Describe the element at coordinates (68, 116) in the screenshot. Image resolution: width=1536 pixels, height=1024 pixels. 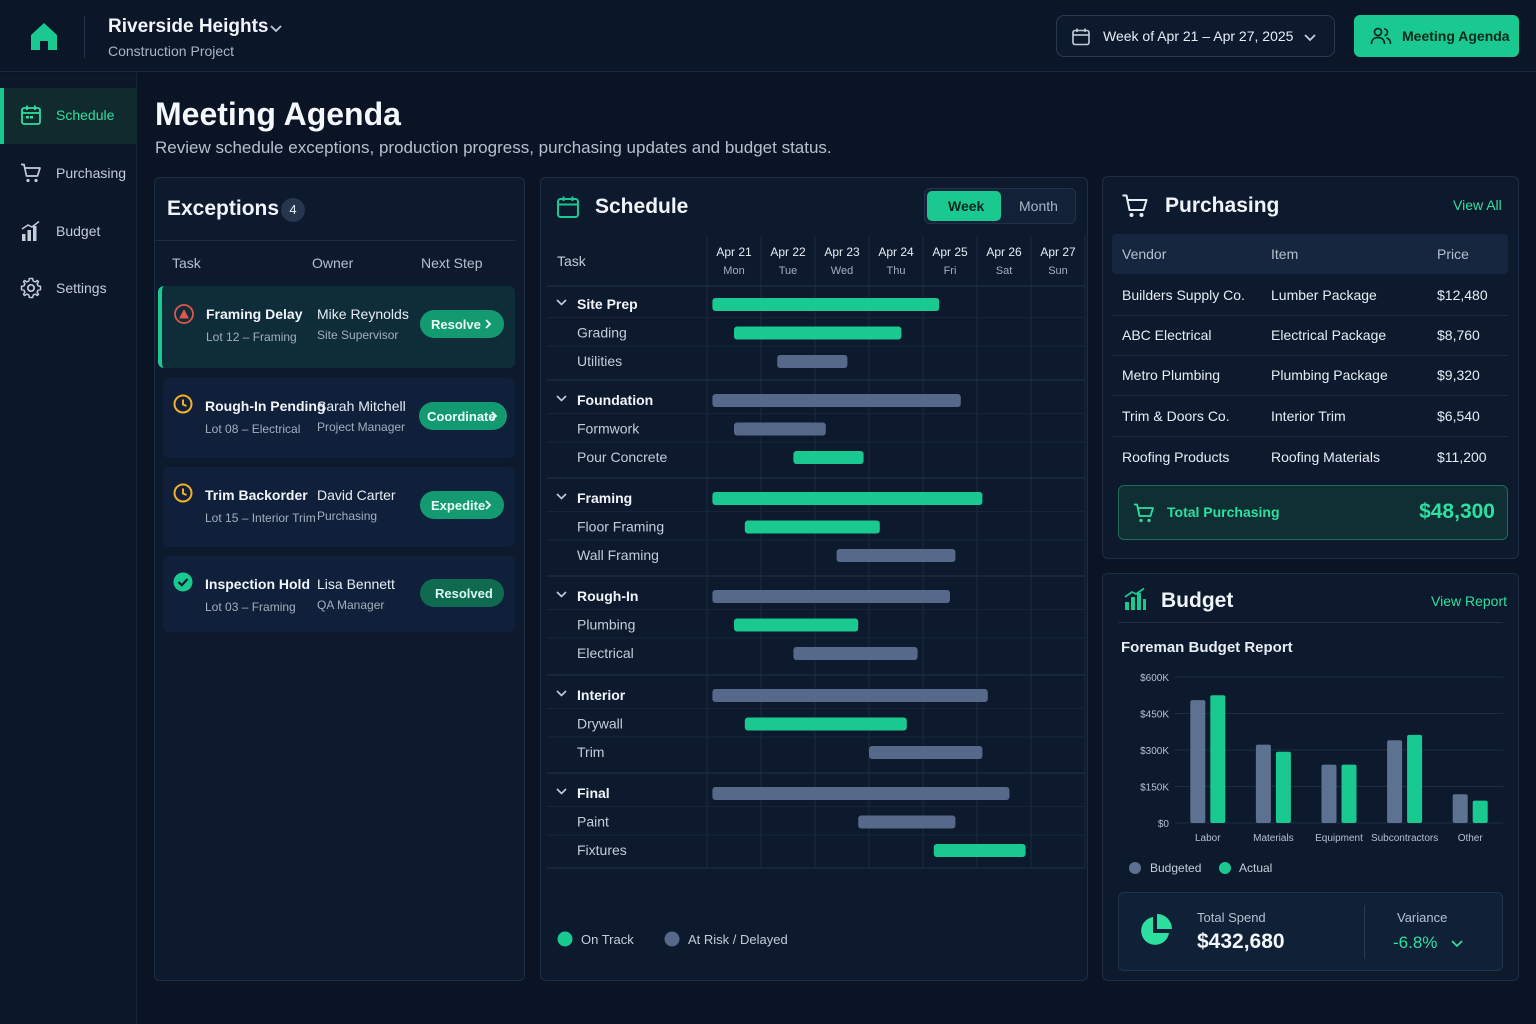
I see `sidebar-item-schedule: Schedule` at that location.